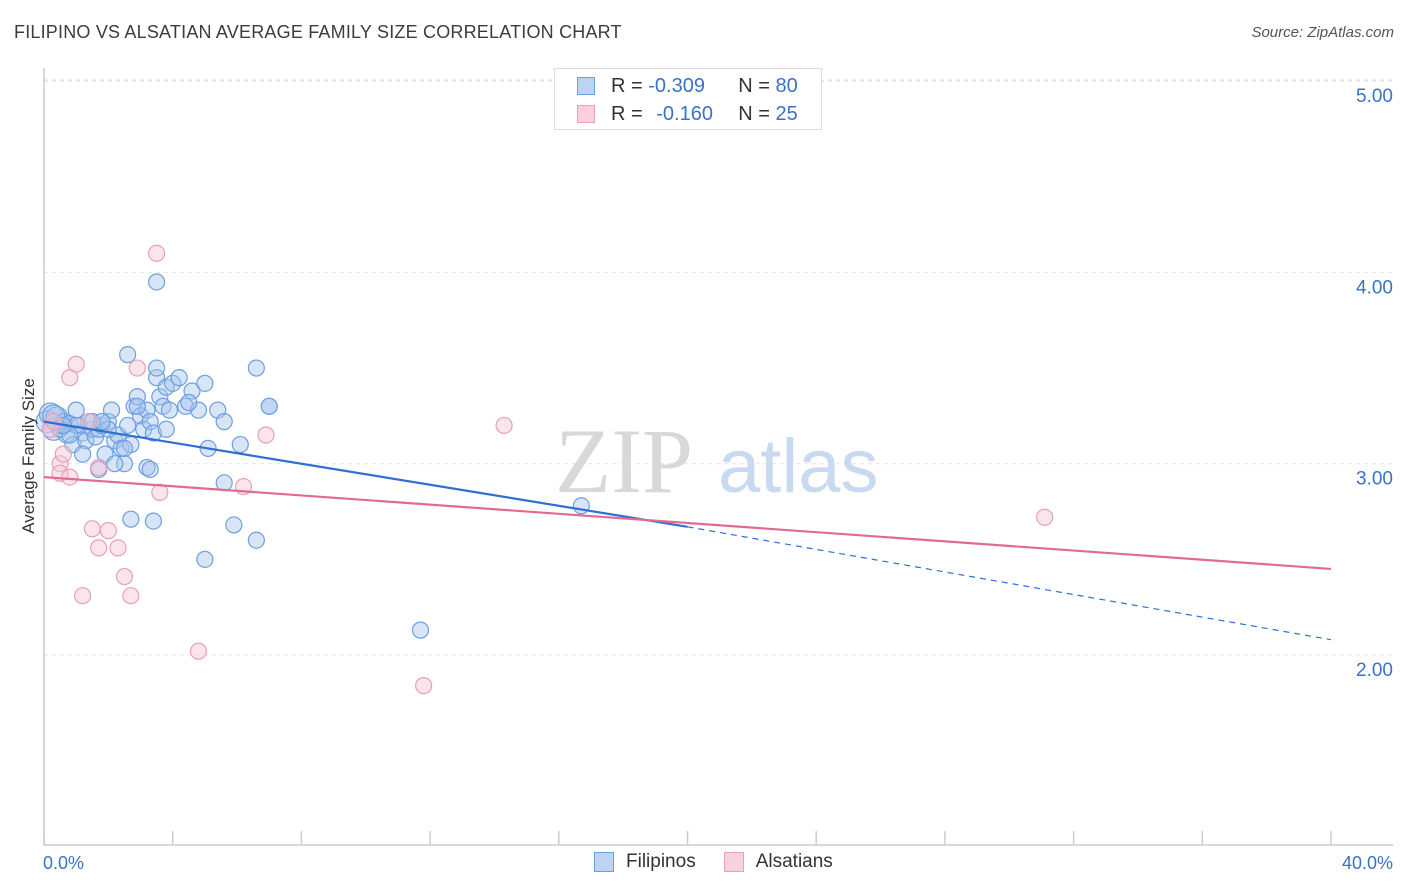  I want to click on filipino-trend-extension, so click(1009, 583).